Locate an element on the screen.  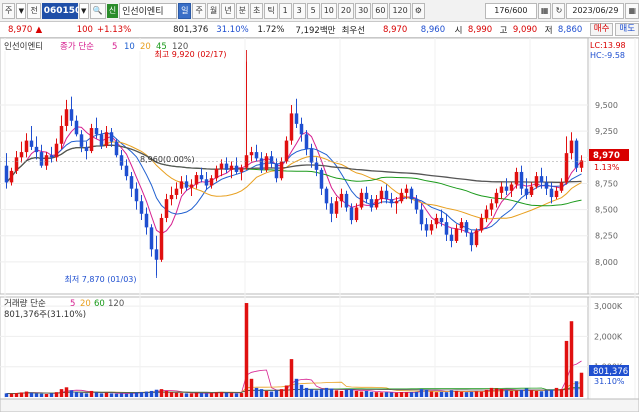
period-week-button: 주 is located at coordinates (199, 10).